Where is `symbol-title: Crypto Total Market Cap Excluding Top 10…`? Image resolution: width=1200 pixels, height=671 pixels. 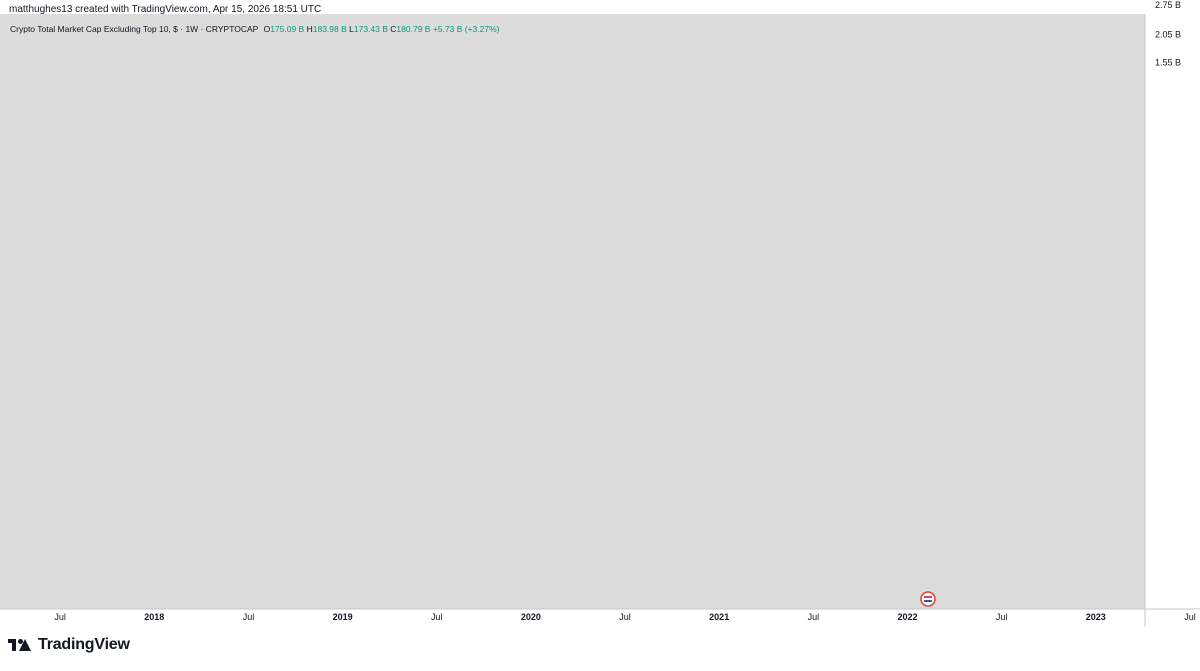 symbol-title: Crypto Total Market Cap Excluding Top 10… is located at coordinates (134, 29).